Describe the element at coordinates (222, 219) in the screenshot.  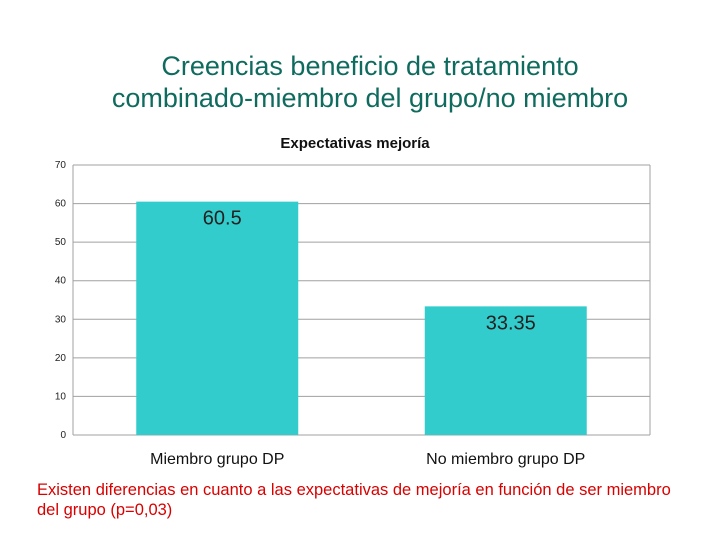
I see `data-label-1: 60.5` at that location.